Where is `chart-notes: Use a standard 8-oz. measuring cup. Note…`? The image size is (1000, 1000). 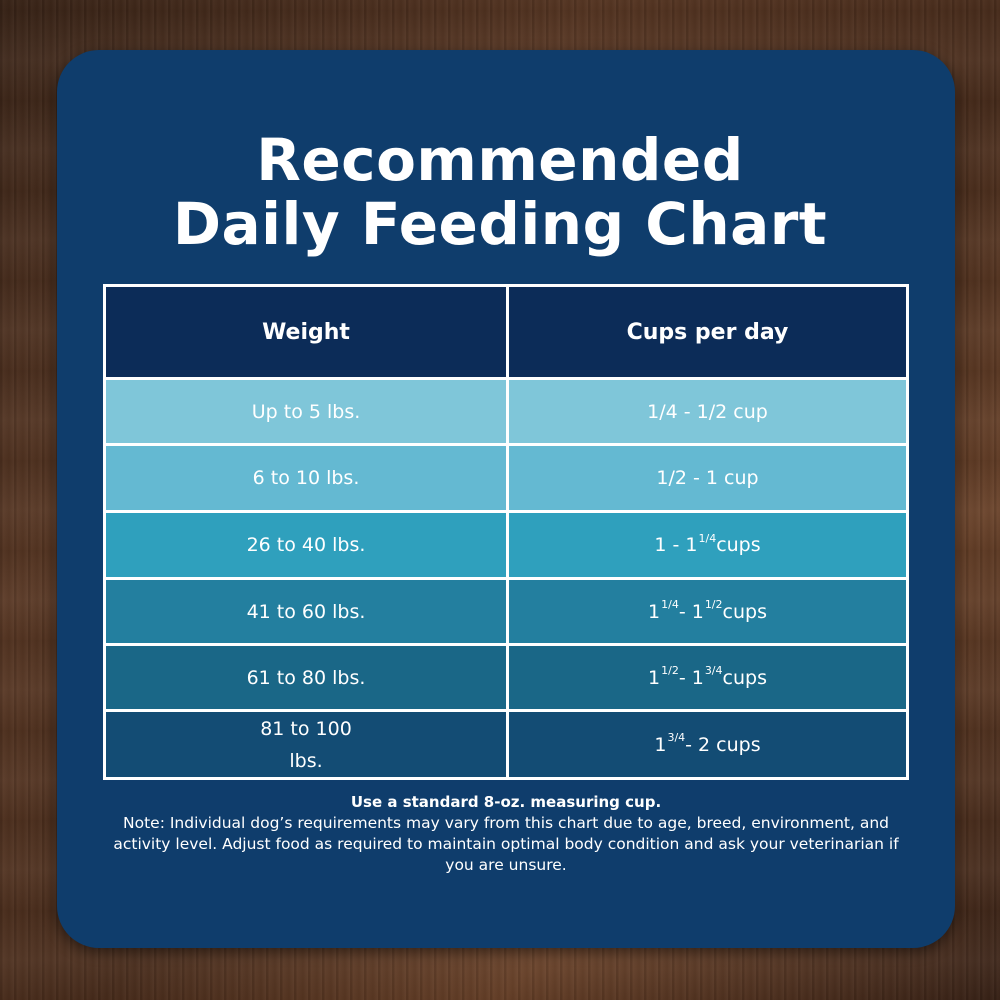 chart-notes: Use a standard 8-oz. measuring cup. Note… is located at coordinates (506, 834).